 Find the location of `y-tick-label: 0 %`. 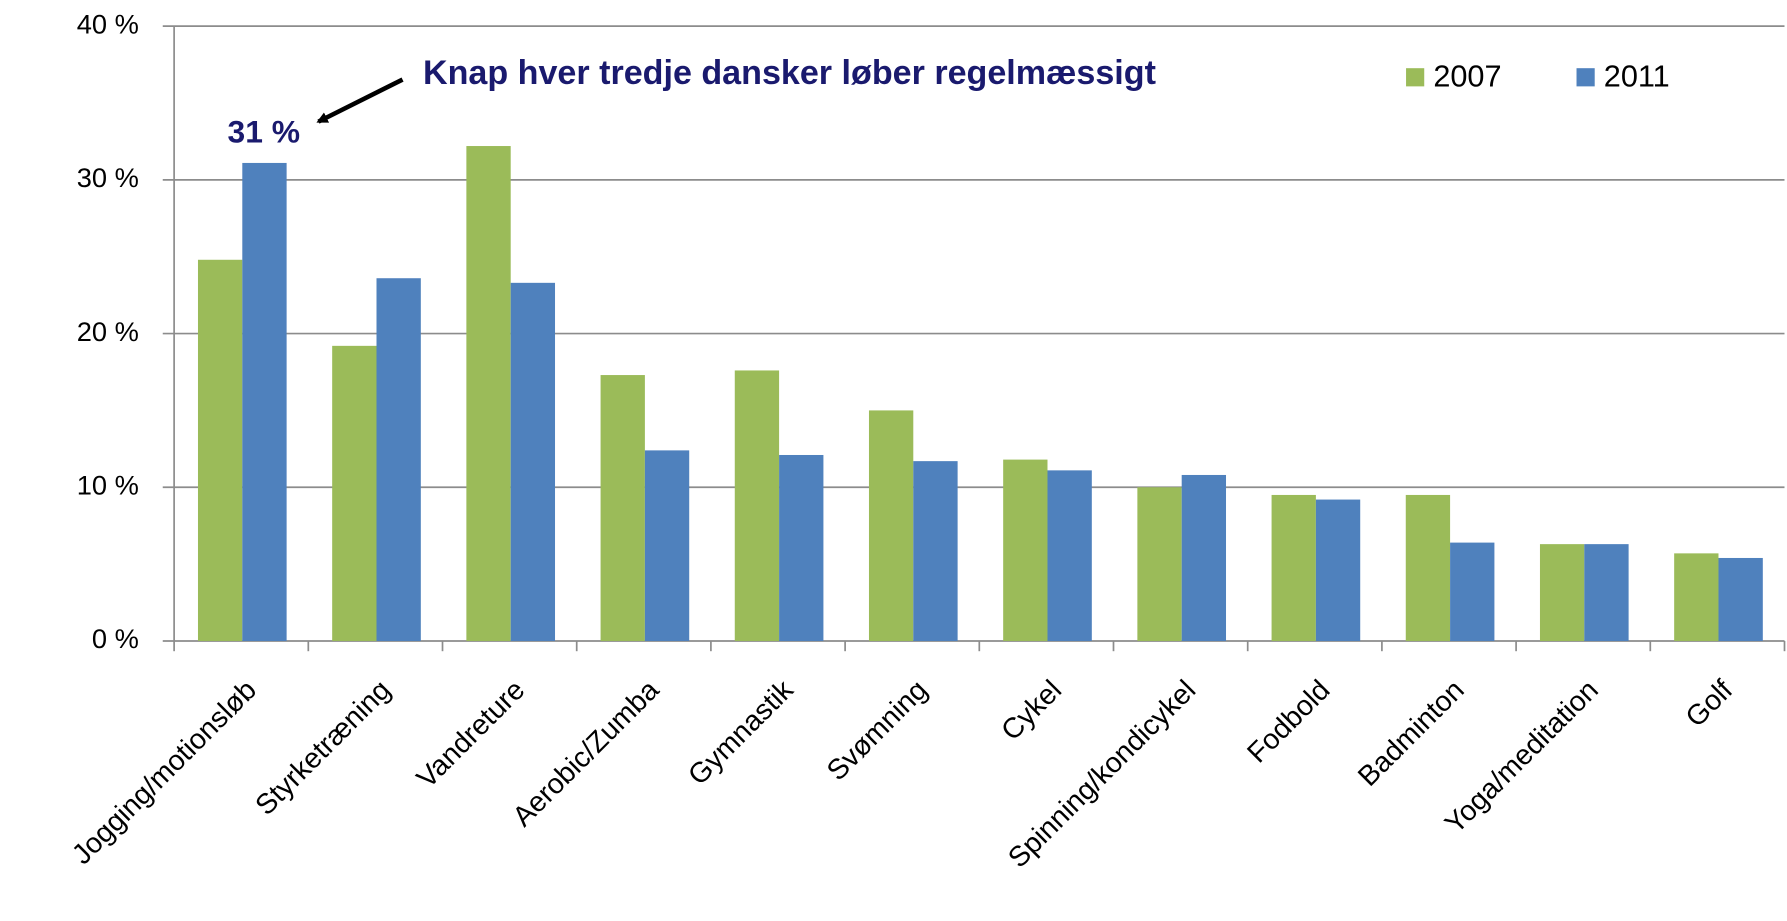

y-tick-label: 0 % is located at coordinates (115, 638).